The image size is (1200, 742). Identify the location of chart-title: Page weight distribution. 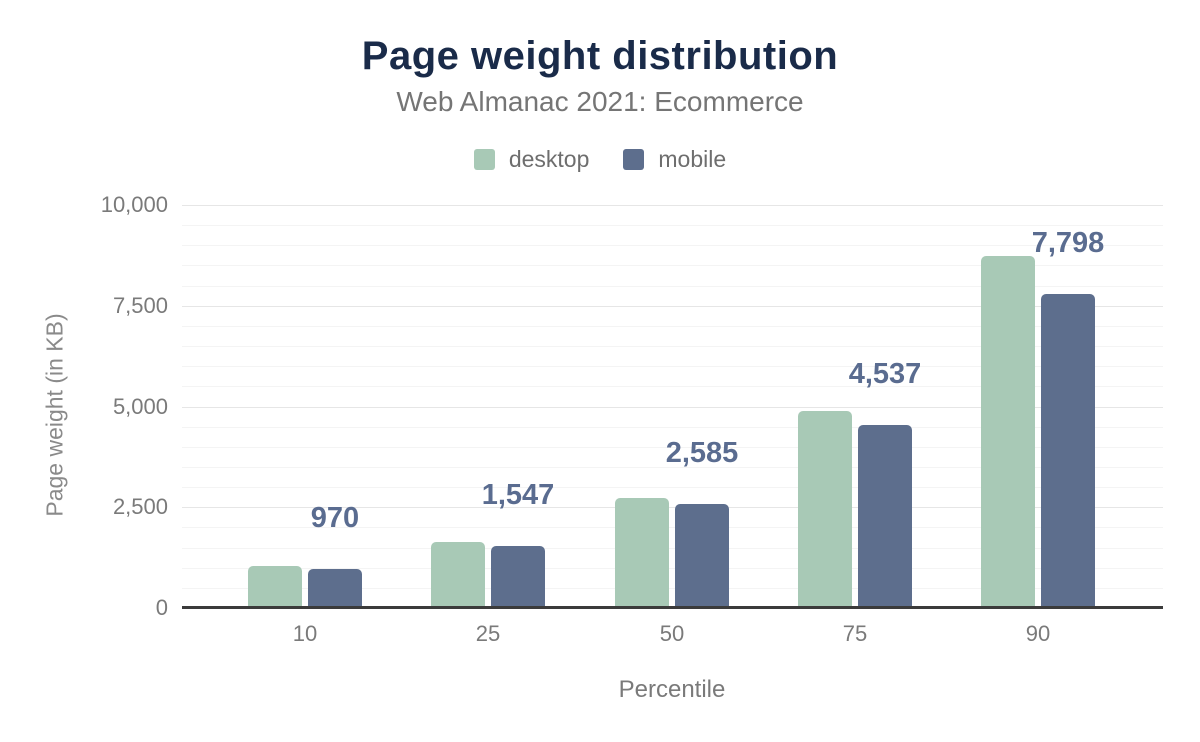
(600, 56).